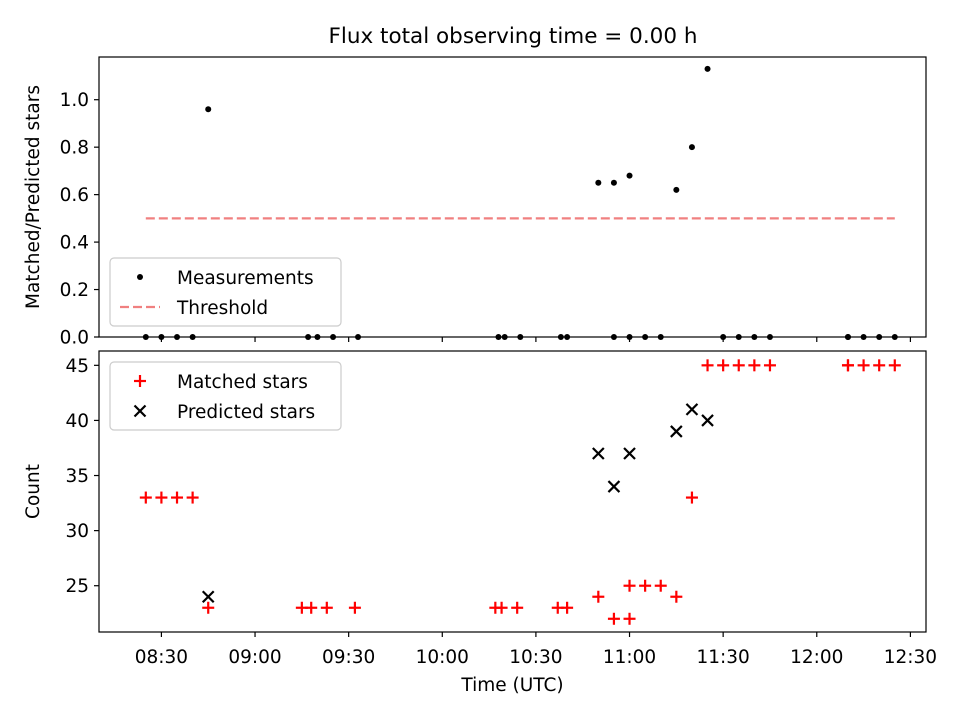 This screenshot has width=960, height=724. Describe the element at coordinates (246, 412) in the screenshot. I see `legend-label: Predicted stars` at that location.